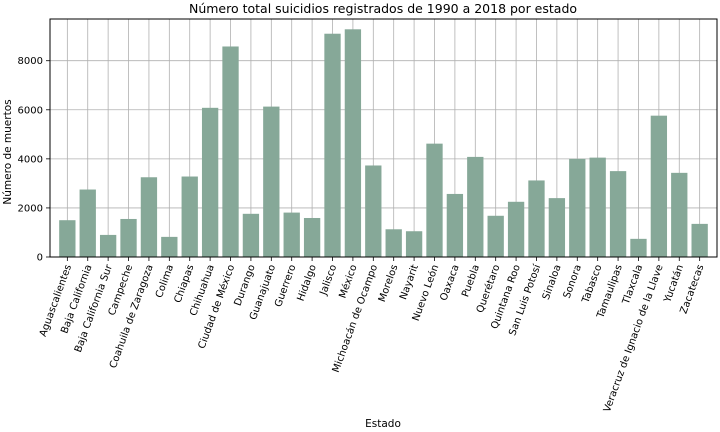 The image size is (720, 432). Describe the element at coordinates (30, 208) in the screenshot. I see `y-tick-label: 2000` at that location.